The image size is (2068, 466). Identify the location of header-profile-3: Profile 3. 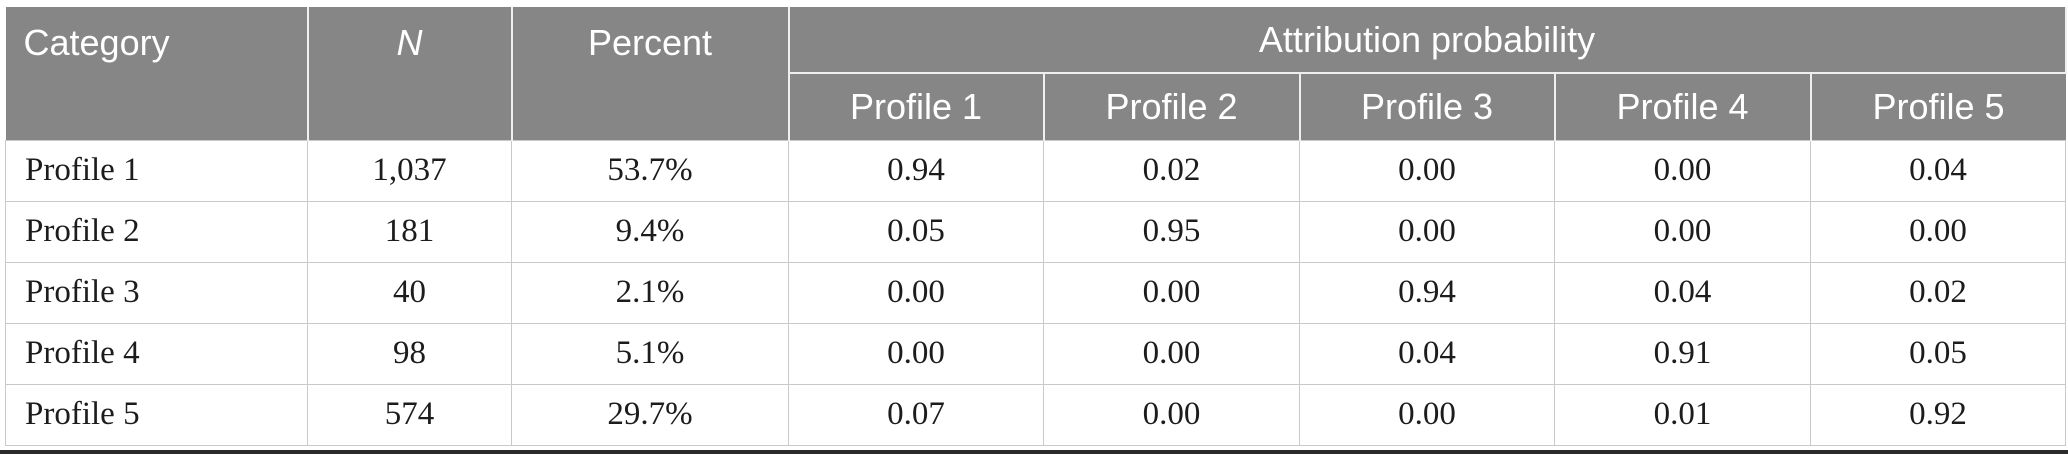
(1427, 106).